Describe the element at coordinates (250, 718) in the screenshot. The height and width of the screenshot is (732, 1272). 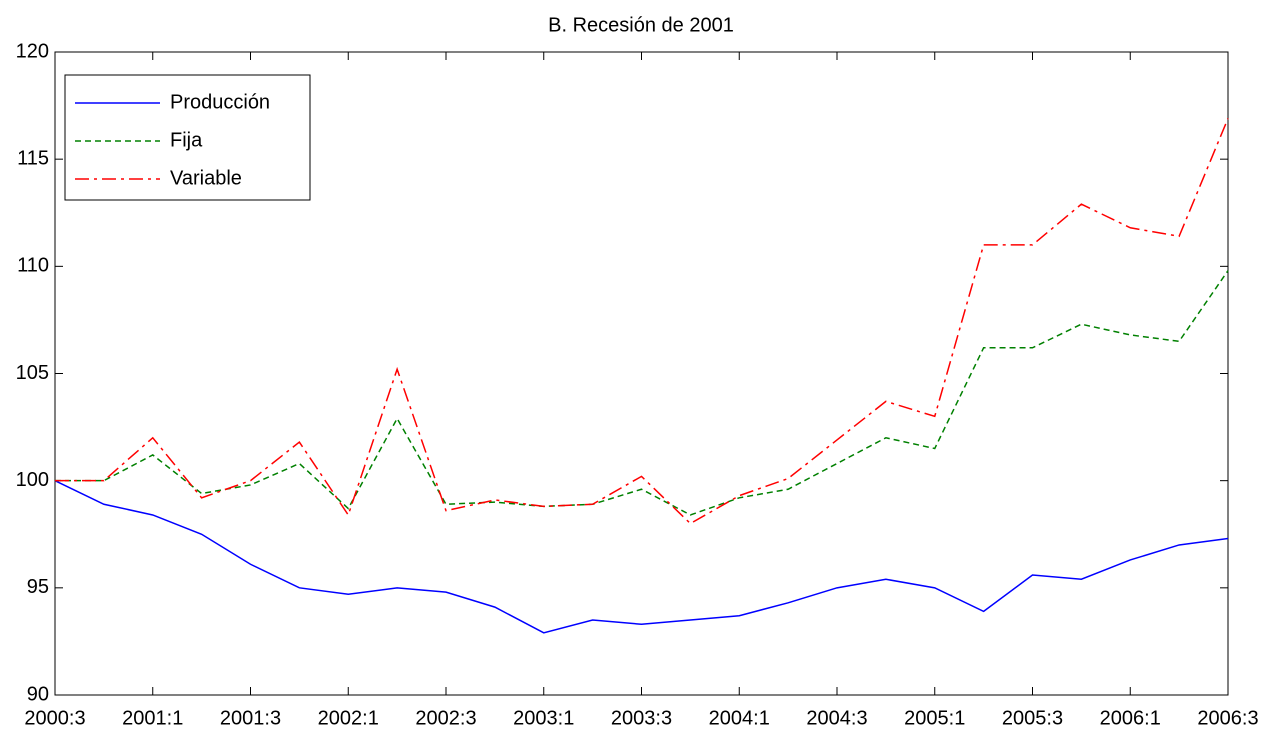
I see `x-tick-label: 2001:3` at that location.